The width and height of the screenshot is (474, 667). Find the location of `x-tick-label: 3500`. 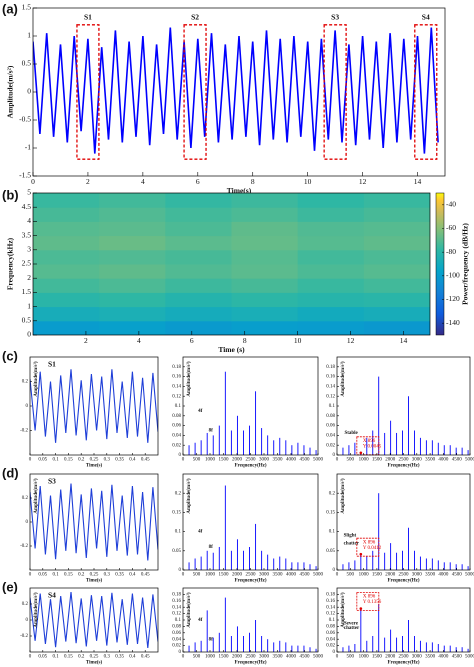

x-tick-label: 3500 is located at coordinates (430, 657).